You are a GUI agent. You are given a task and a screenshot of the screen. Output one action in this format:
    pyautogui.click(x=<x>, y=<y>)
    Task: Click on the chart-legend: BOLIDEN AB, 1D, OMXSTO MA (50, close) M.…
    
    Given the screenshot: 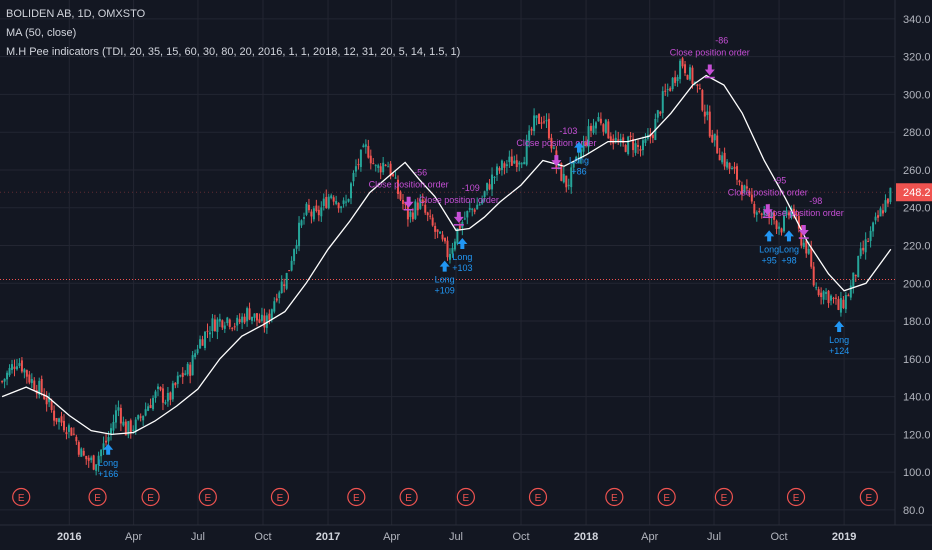 What is the action you would take?
    pyautogui.click(x=233, y=33)
    